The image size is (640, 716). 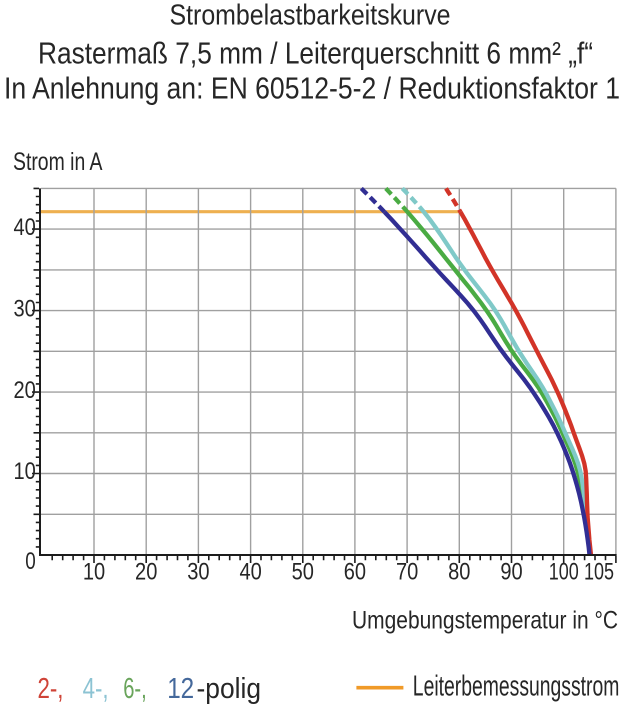 What do you see at coordinates (30, 561) in the screenshot?
I see `svg-text: 0` at bounding box center [30, 561].